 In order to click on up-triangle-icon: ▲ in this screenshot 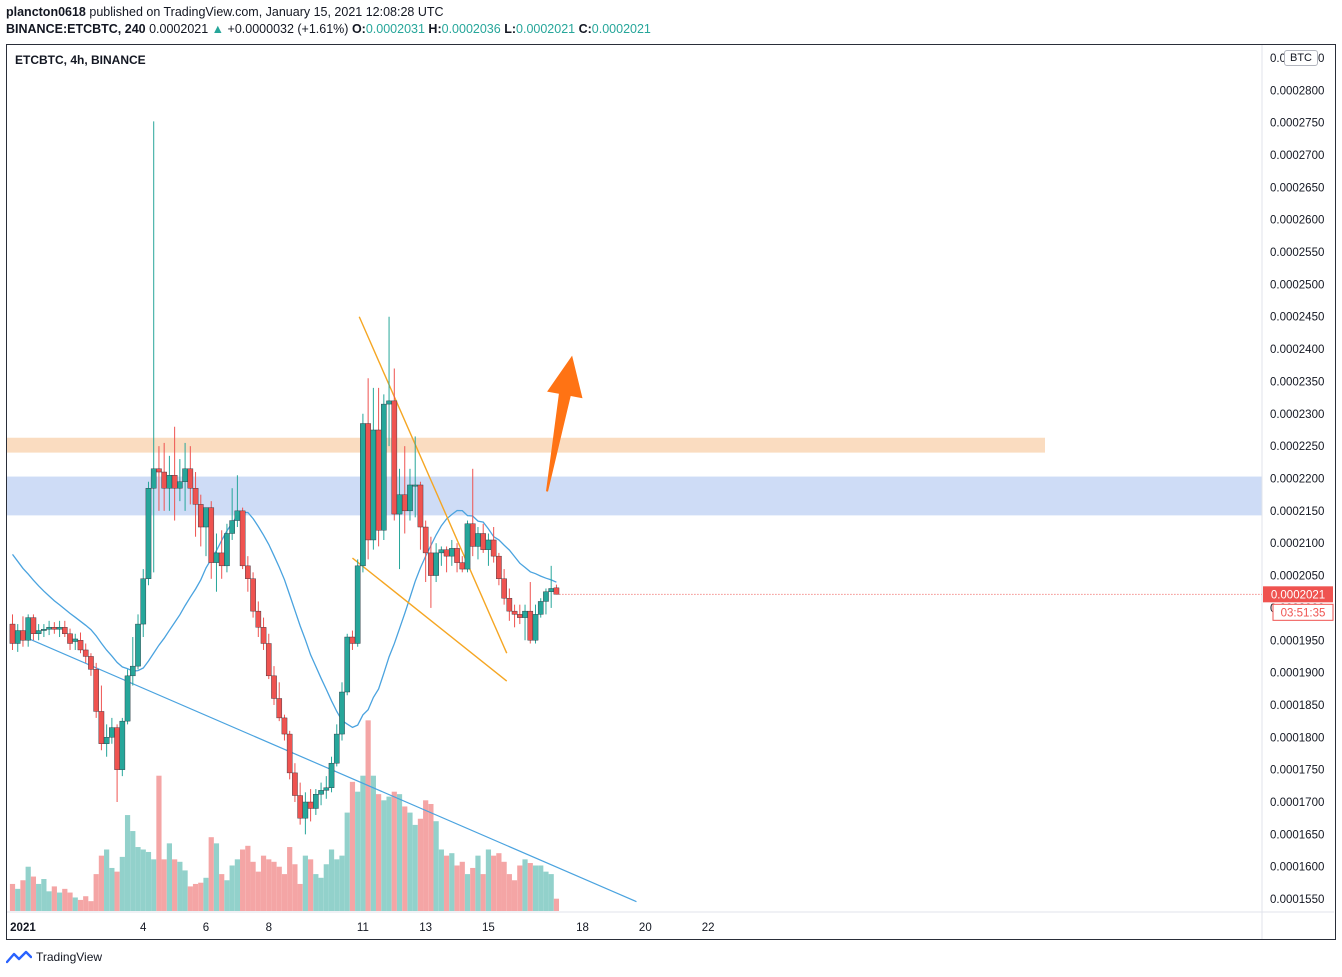, I will do `click(218, 29)`.